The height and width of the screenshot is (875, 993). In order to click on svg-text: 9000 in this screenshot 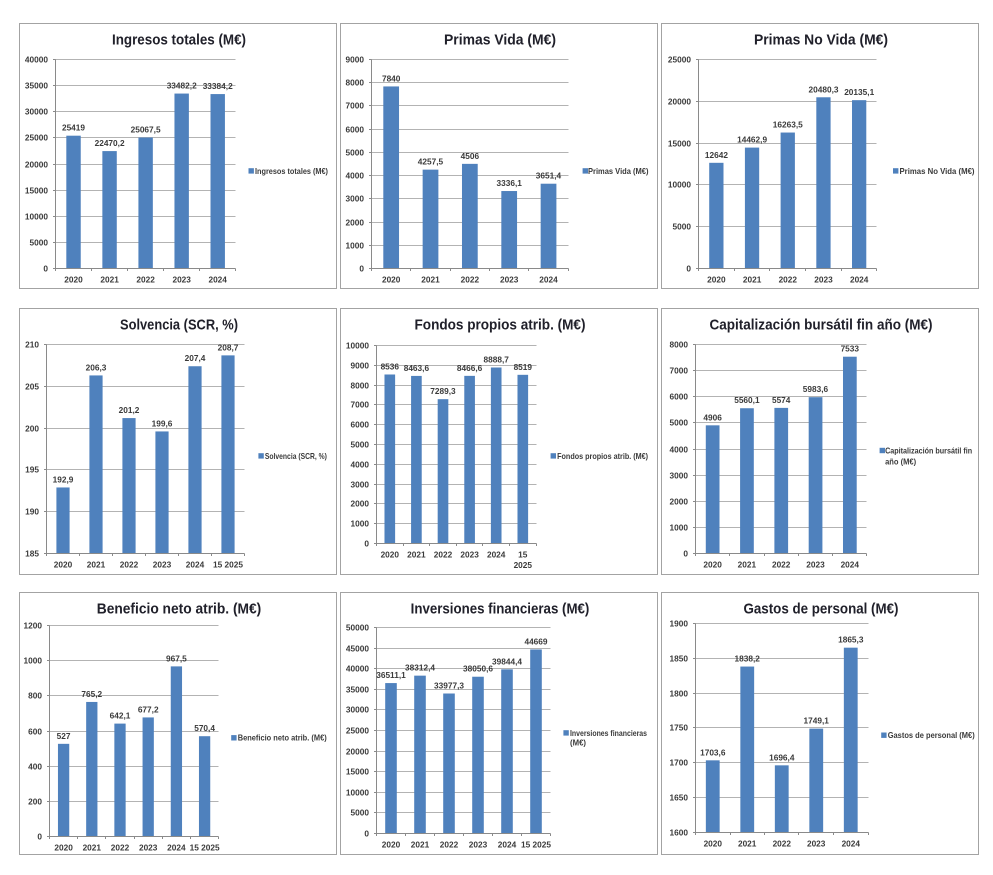, I will do `click(360, 365)`.